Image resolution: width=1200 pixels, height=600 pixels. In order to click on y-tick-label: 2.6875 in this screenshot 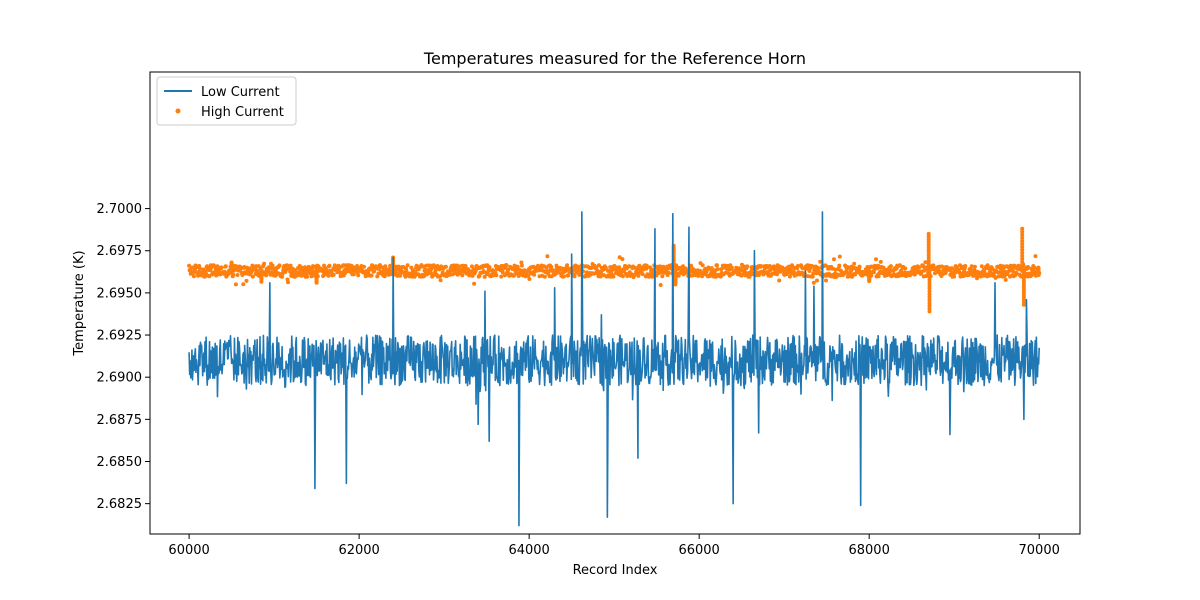, I will do `click(120, 420)`.